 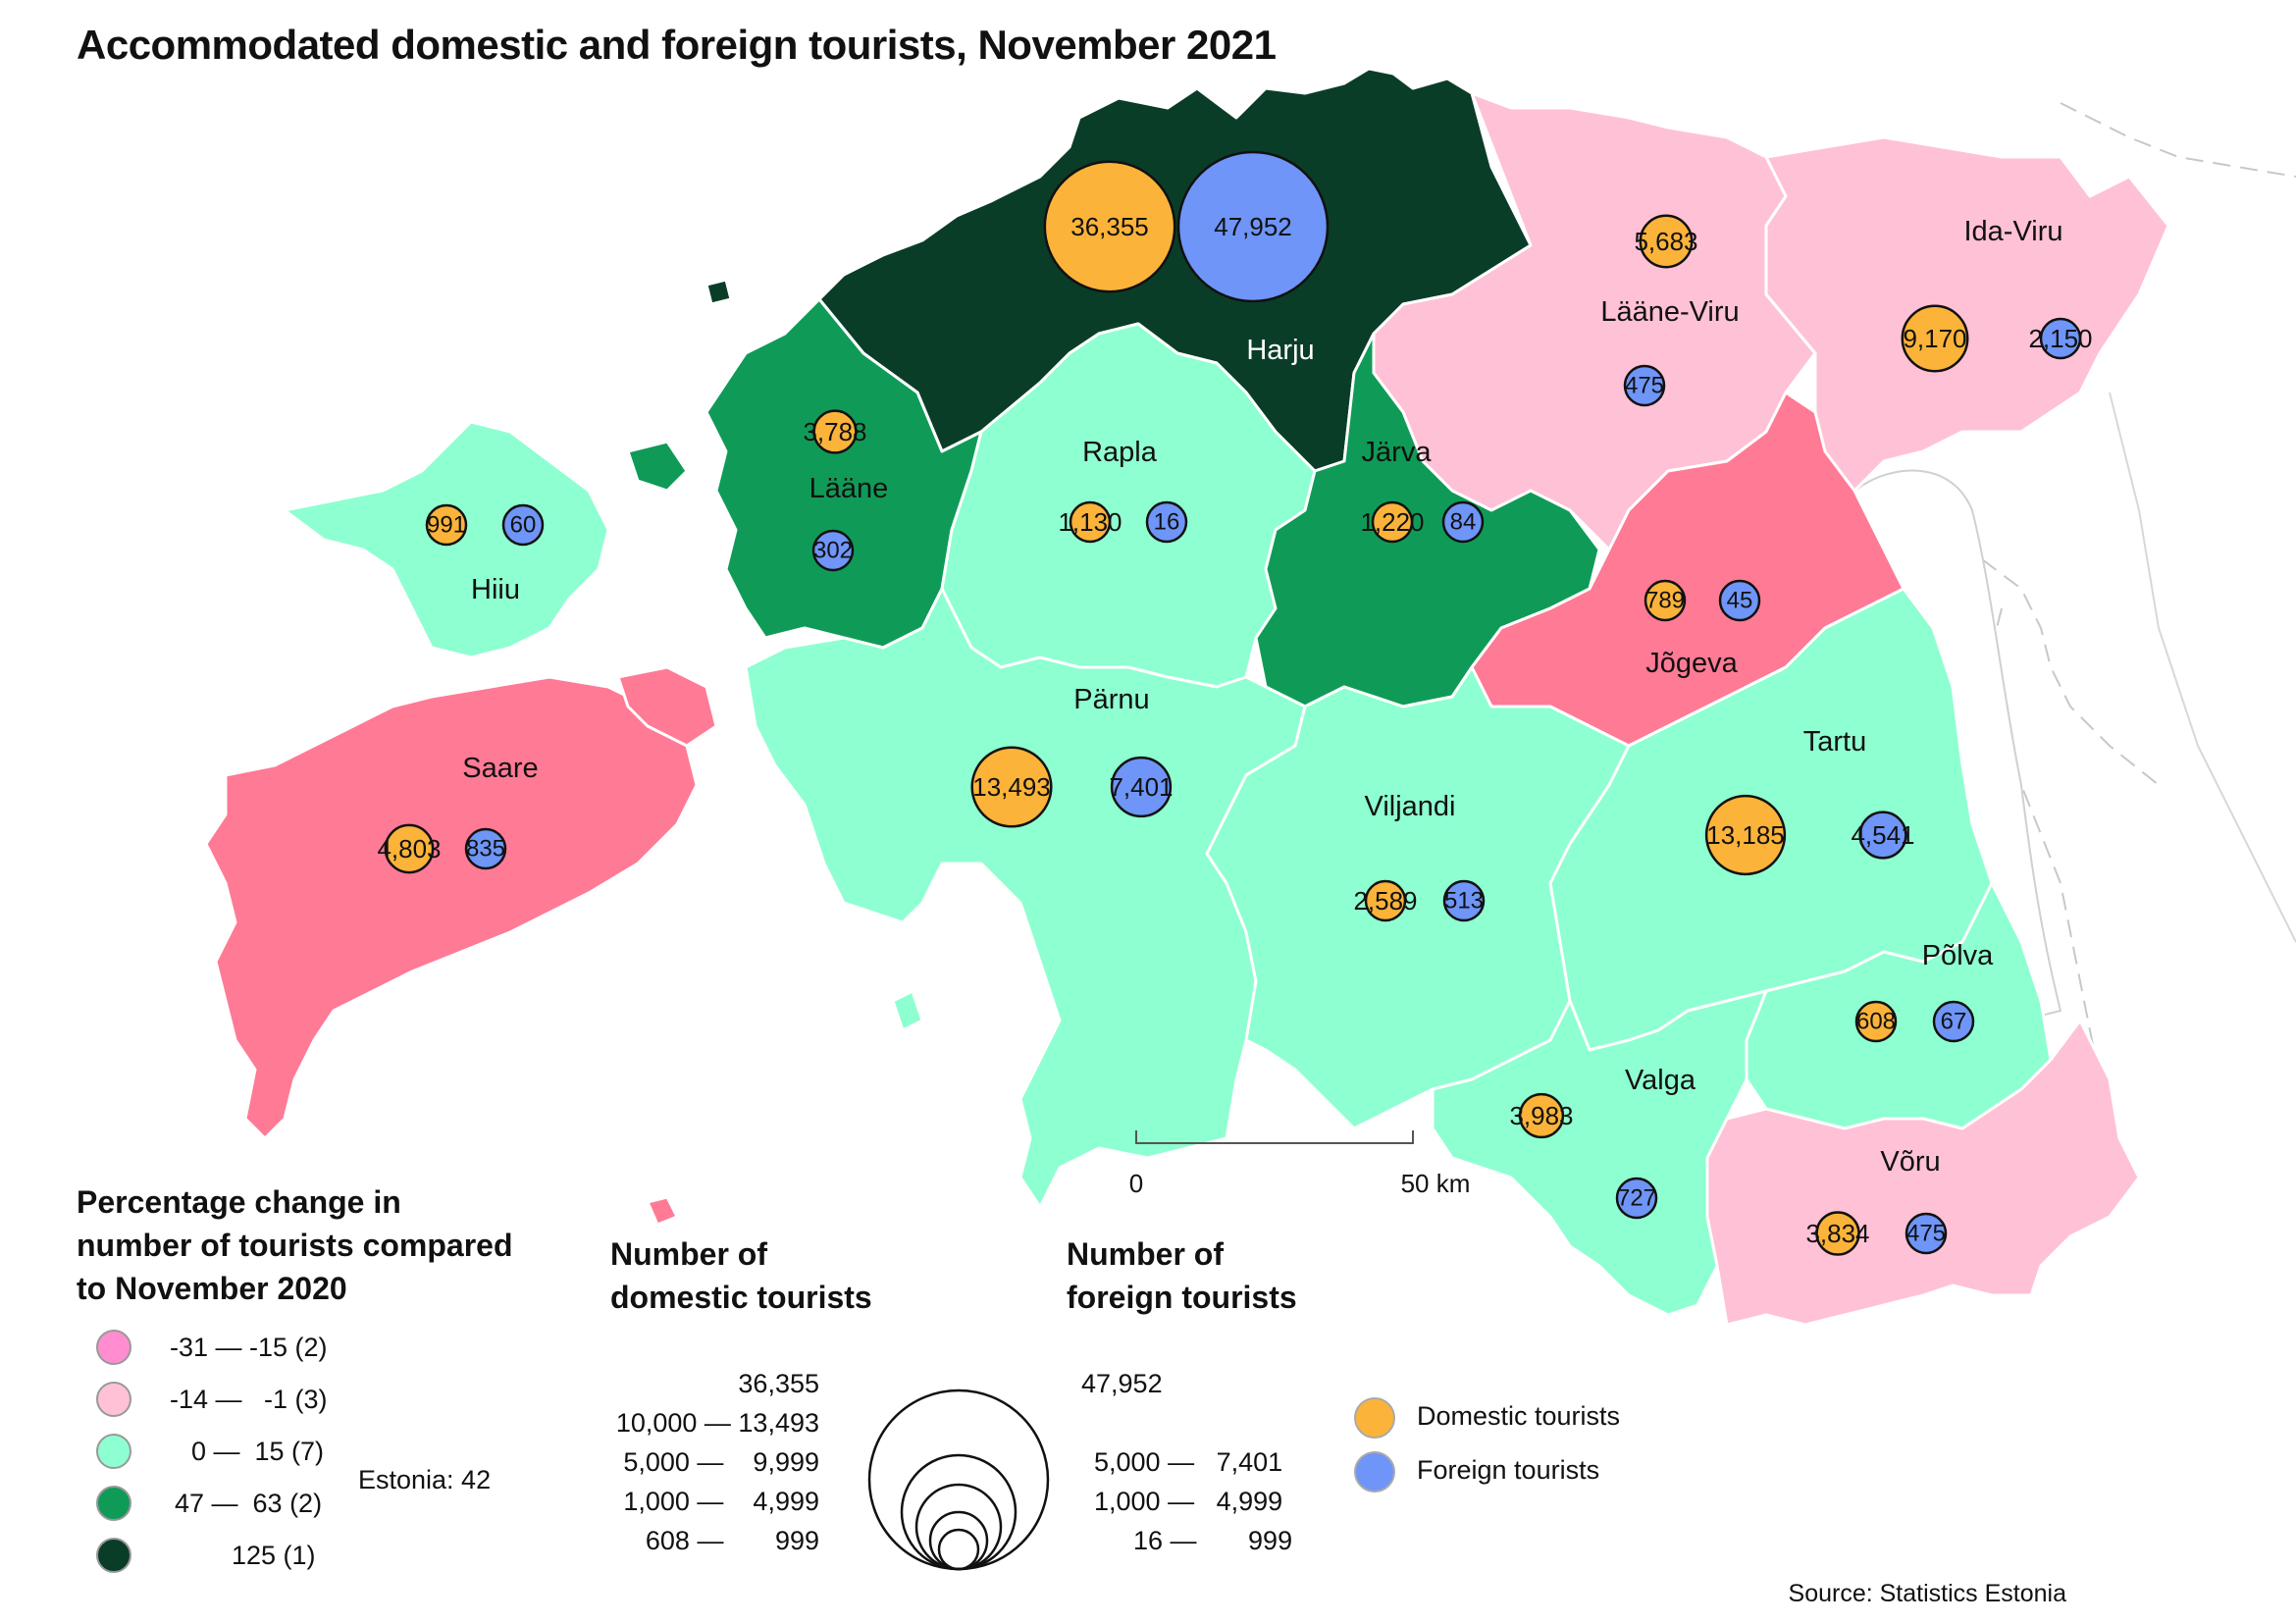 I want to click on foreign-size-4: 16 — 999, so click(x=1213, y=1540).